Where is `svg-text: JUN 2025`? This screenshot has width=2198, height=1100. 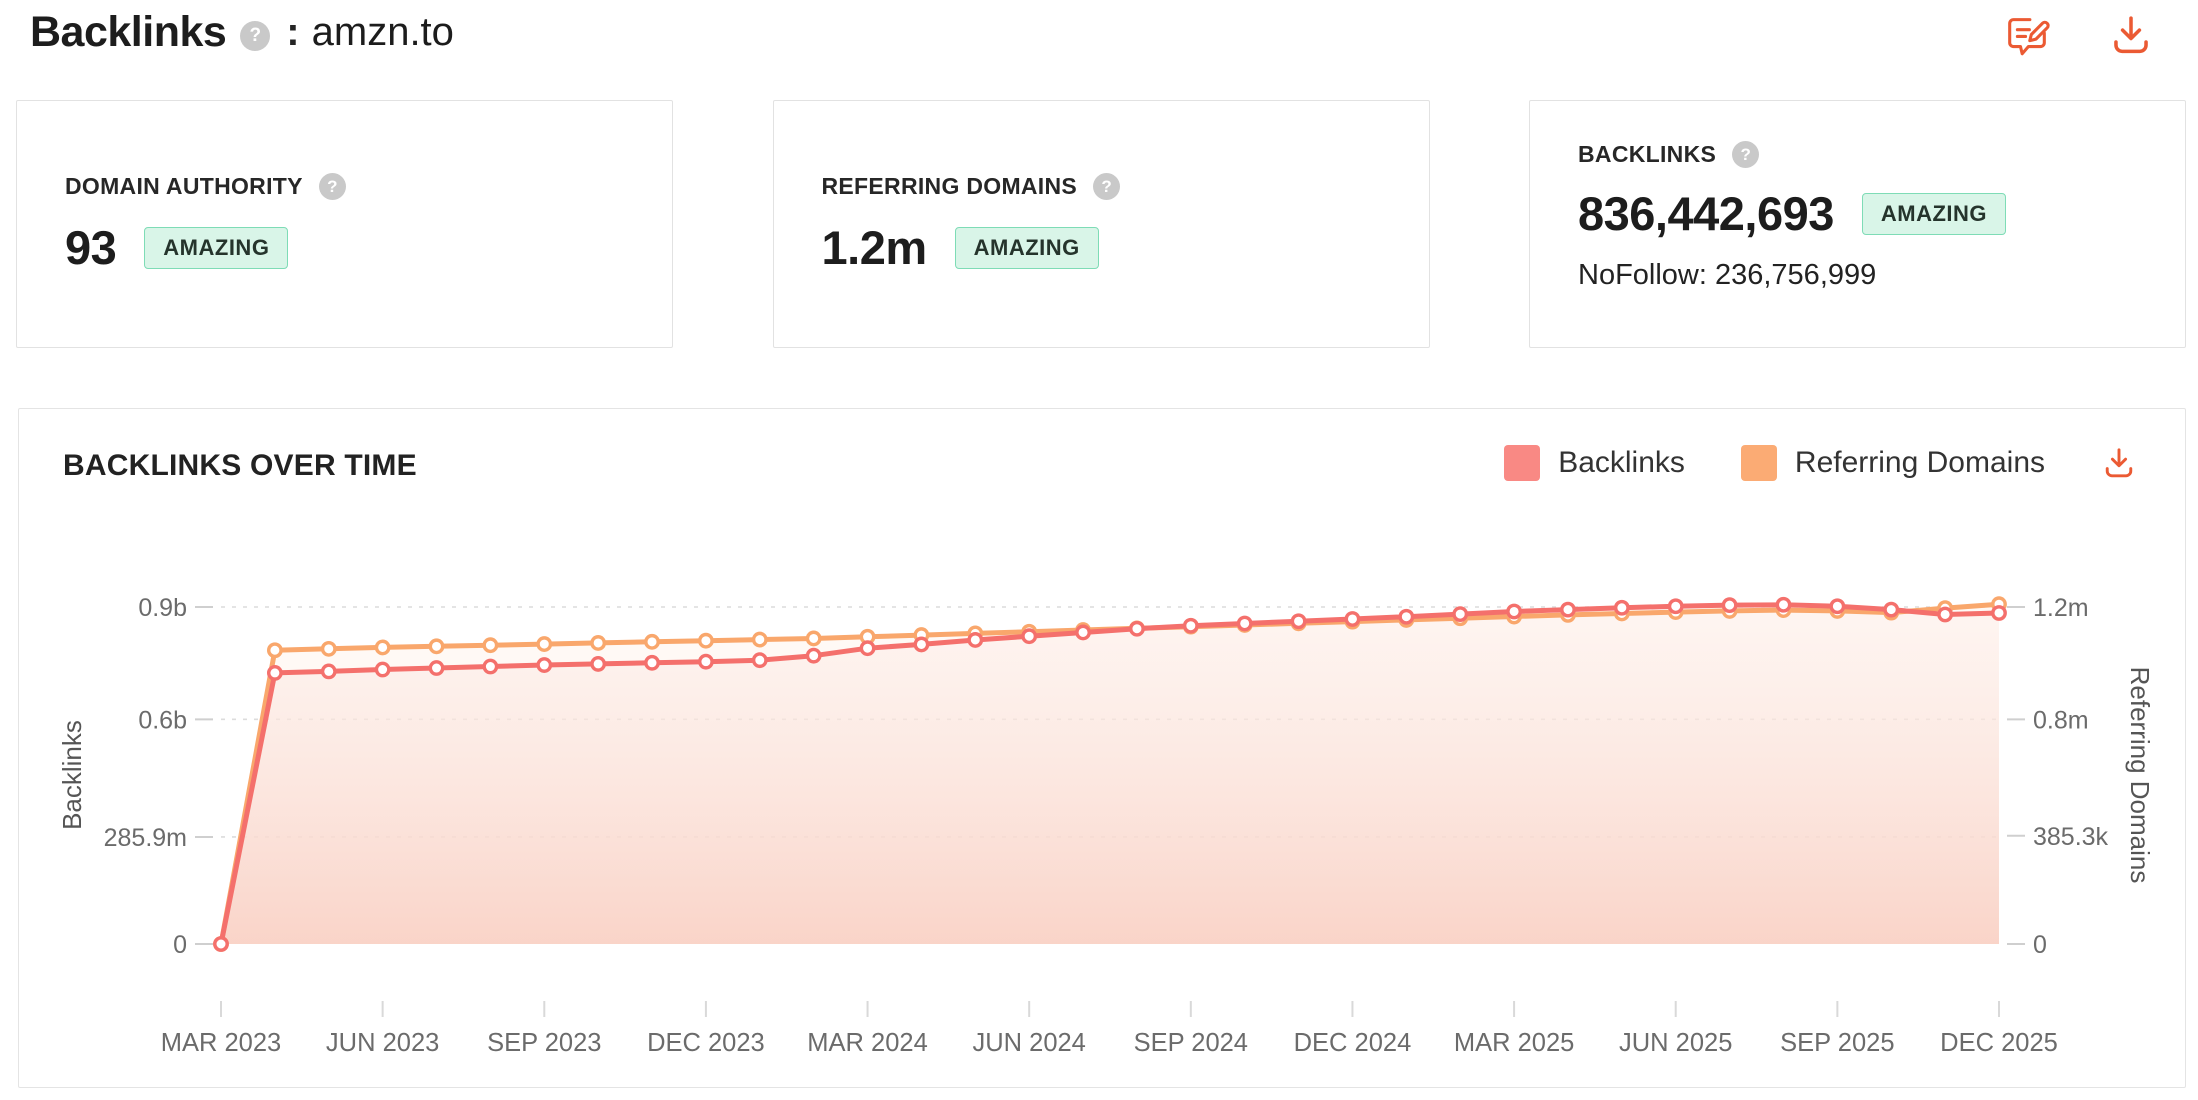 svg-text: JUN 2025 is located at coordinates (1675, 1043).